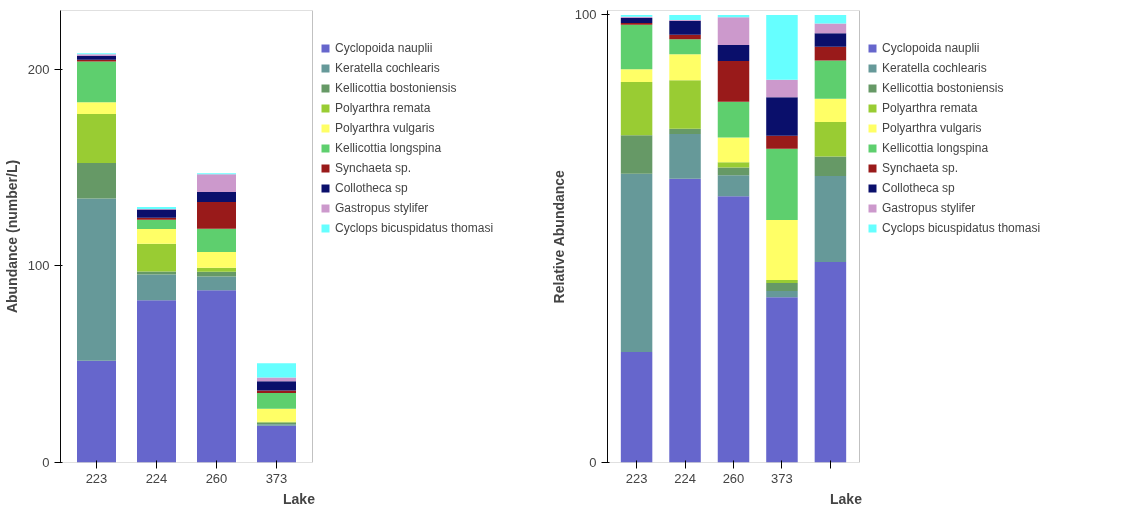 The width and height of the screenshot is (1137, 517). Describe the element at coordinates (733, 478) in the screenshot. I see `x-tick-label: 260` at that location.